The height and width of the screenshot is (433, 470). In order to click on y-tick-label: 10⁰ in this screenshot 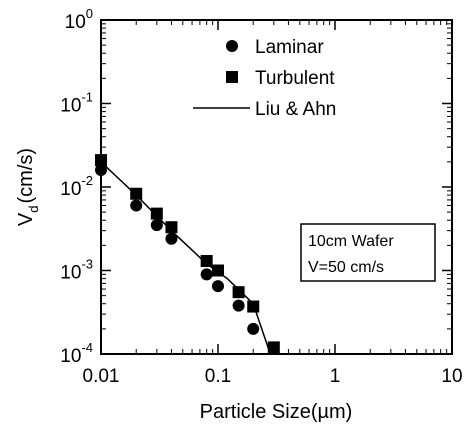, I will do `click(79, 19)`.